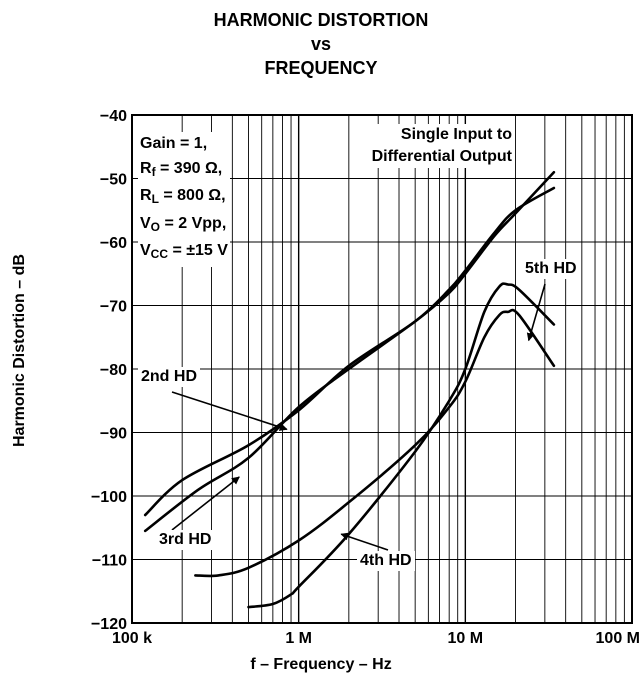  I want to click on series-label-5th-hd: 5th HD, so click(551, 269).